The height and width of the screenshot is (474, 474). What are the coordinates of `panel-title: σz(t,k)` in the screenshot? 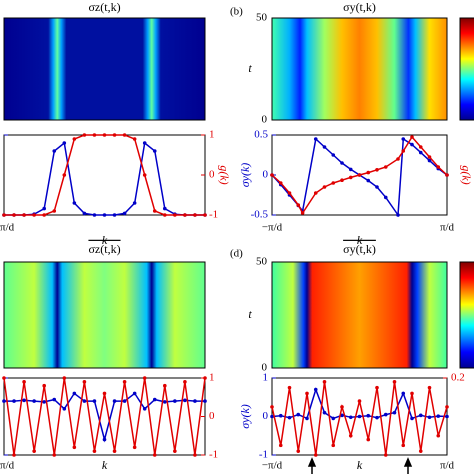 It's located at (104, 249).